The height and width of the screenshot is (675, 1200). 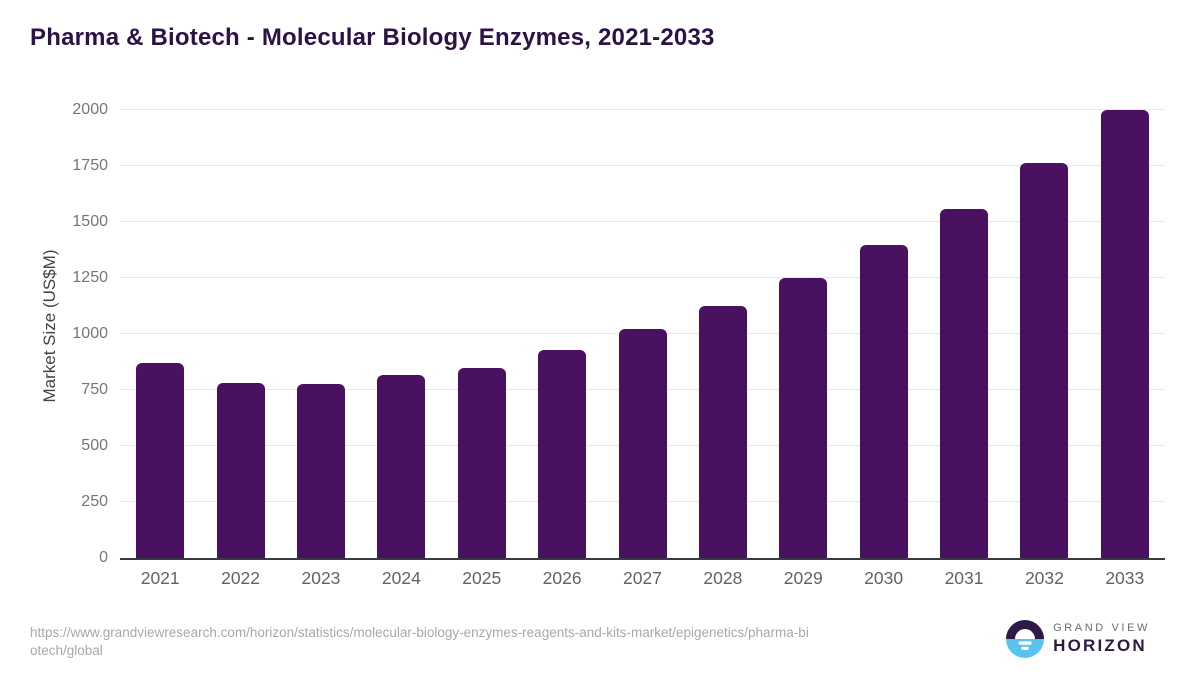 I want to click on x-tick-label-2021: 2021, so click(x=160, y=578).